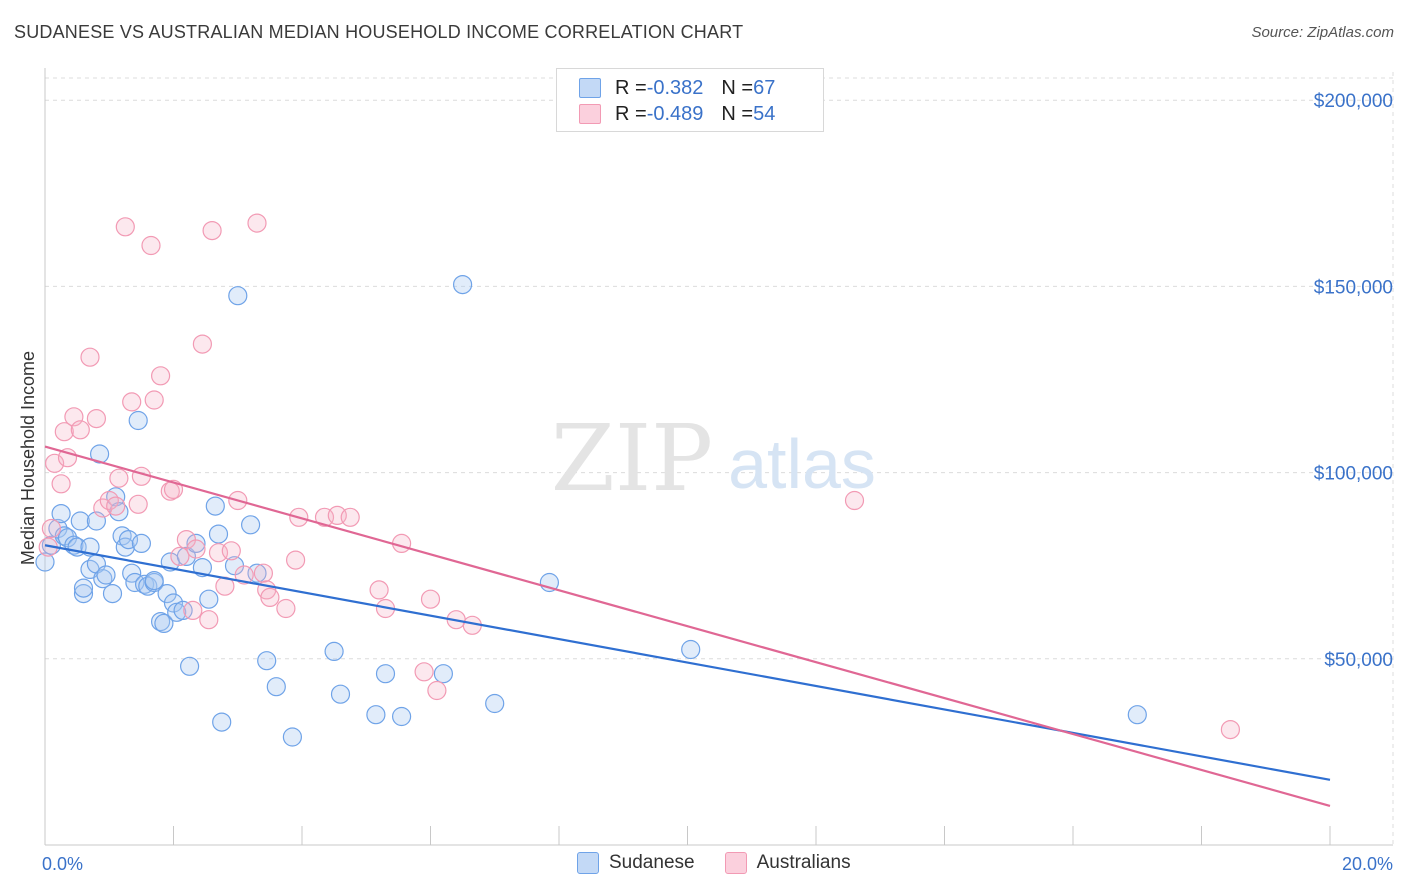 The image size is (1406, 892). What do you see at coordinates (1353, 381) in the screenshot?
I see `y-tick-labels: $50,000 $100,000 $150,000 $200,000` at bounding box center [1353, 381].